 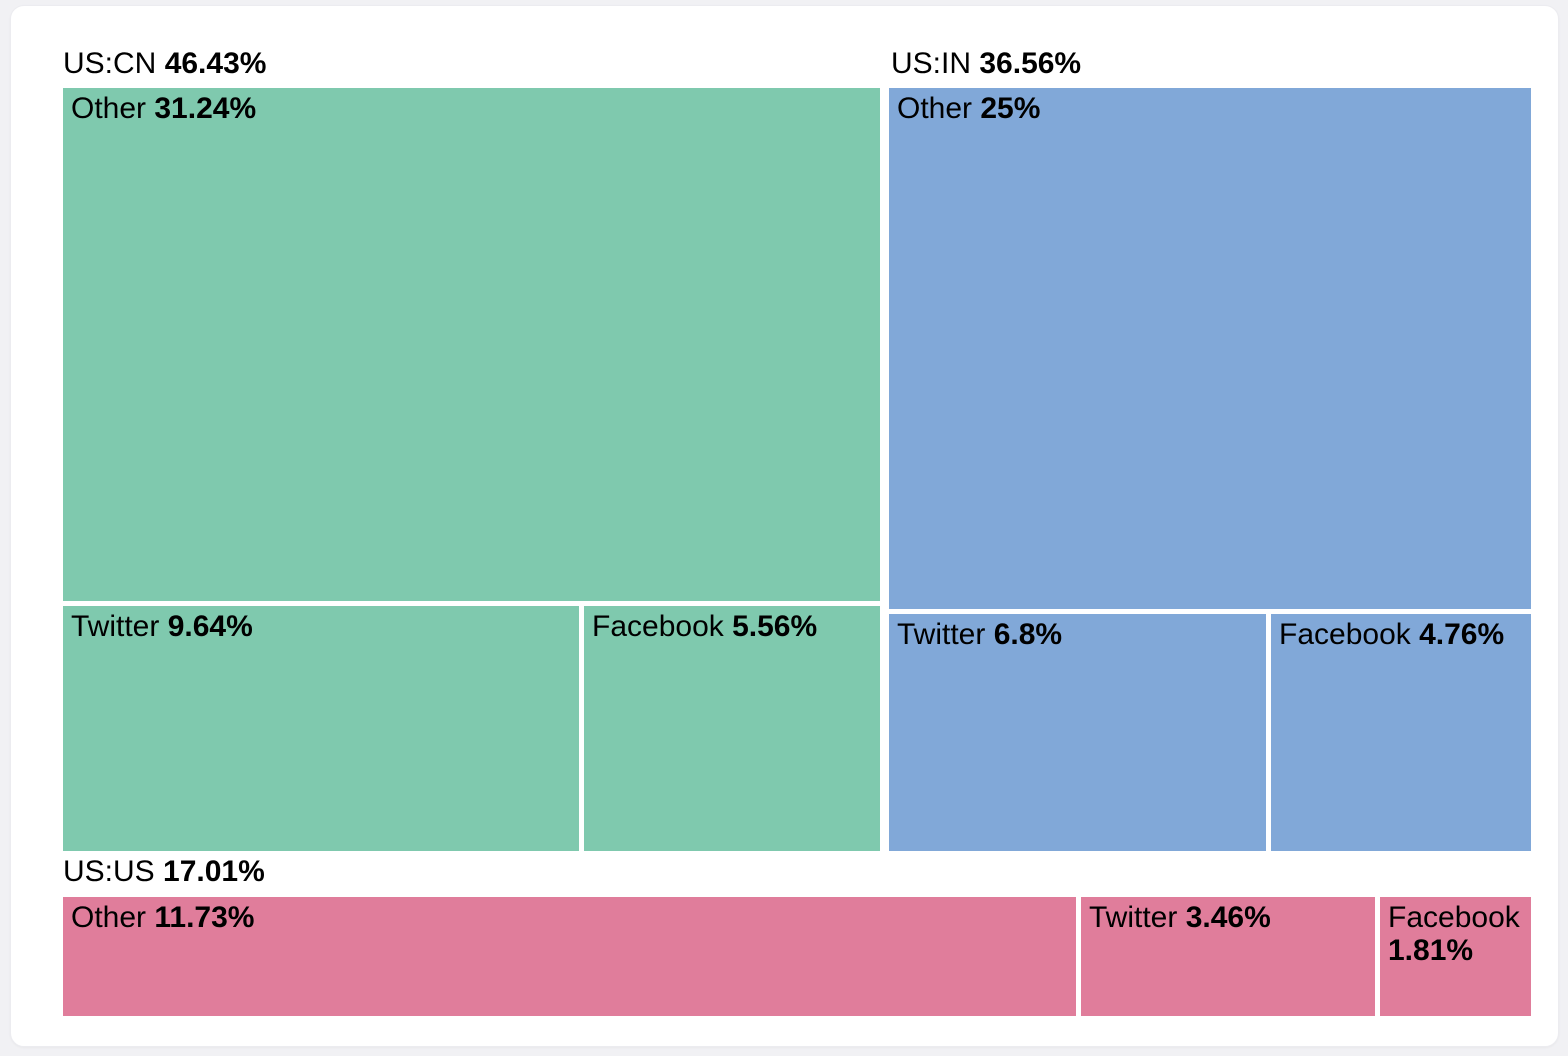 What do you see at coordinates (1210, 106) in the screenshot?
I see `cell-label: Other 25%` at bounding box center [1210, 106].